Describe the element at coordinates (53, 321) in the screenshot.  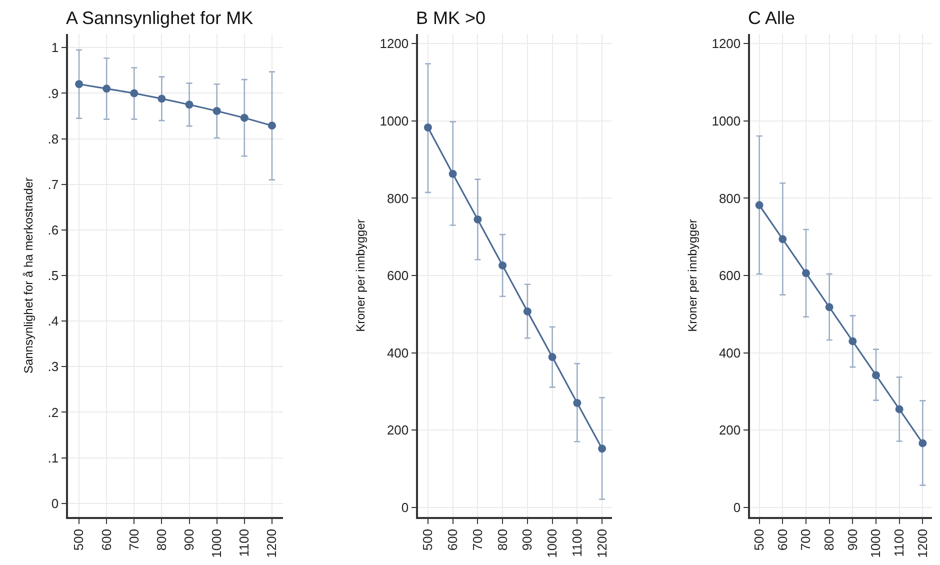
I see `y-tick-label: .4` at that location.